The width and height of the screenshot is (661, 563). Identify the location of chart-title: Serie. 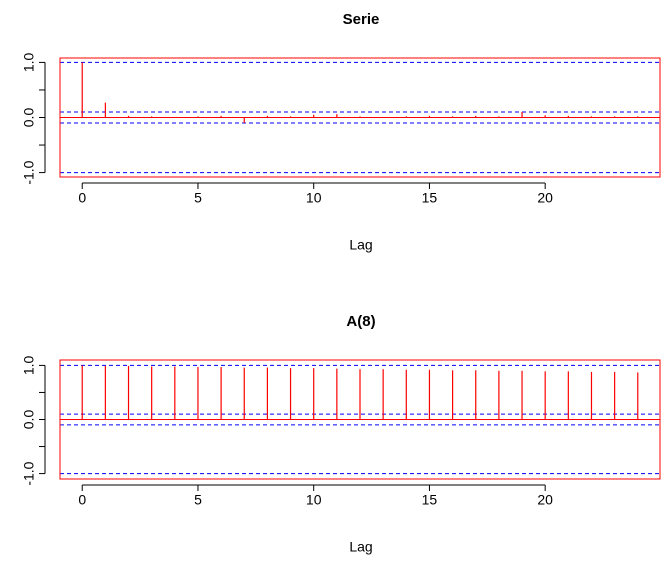
(361, 19).